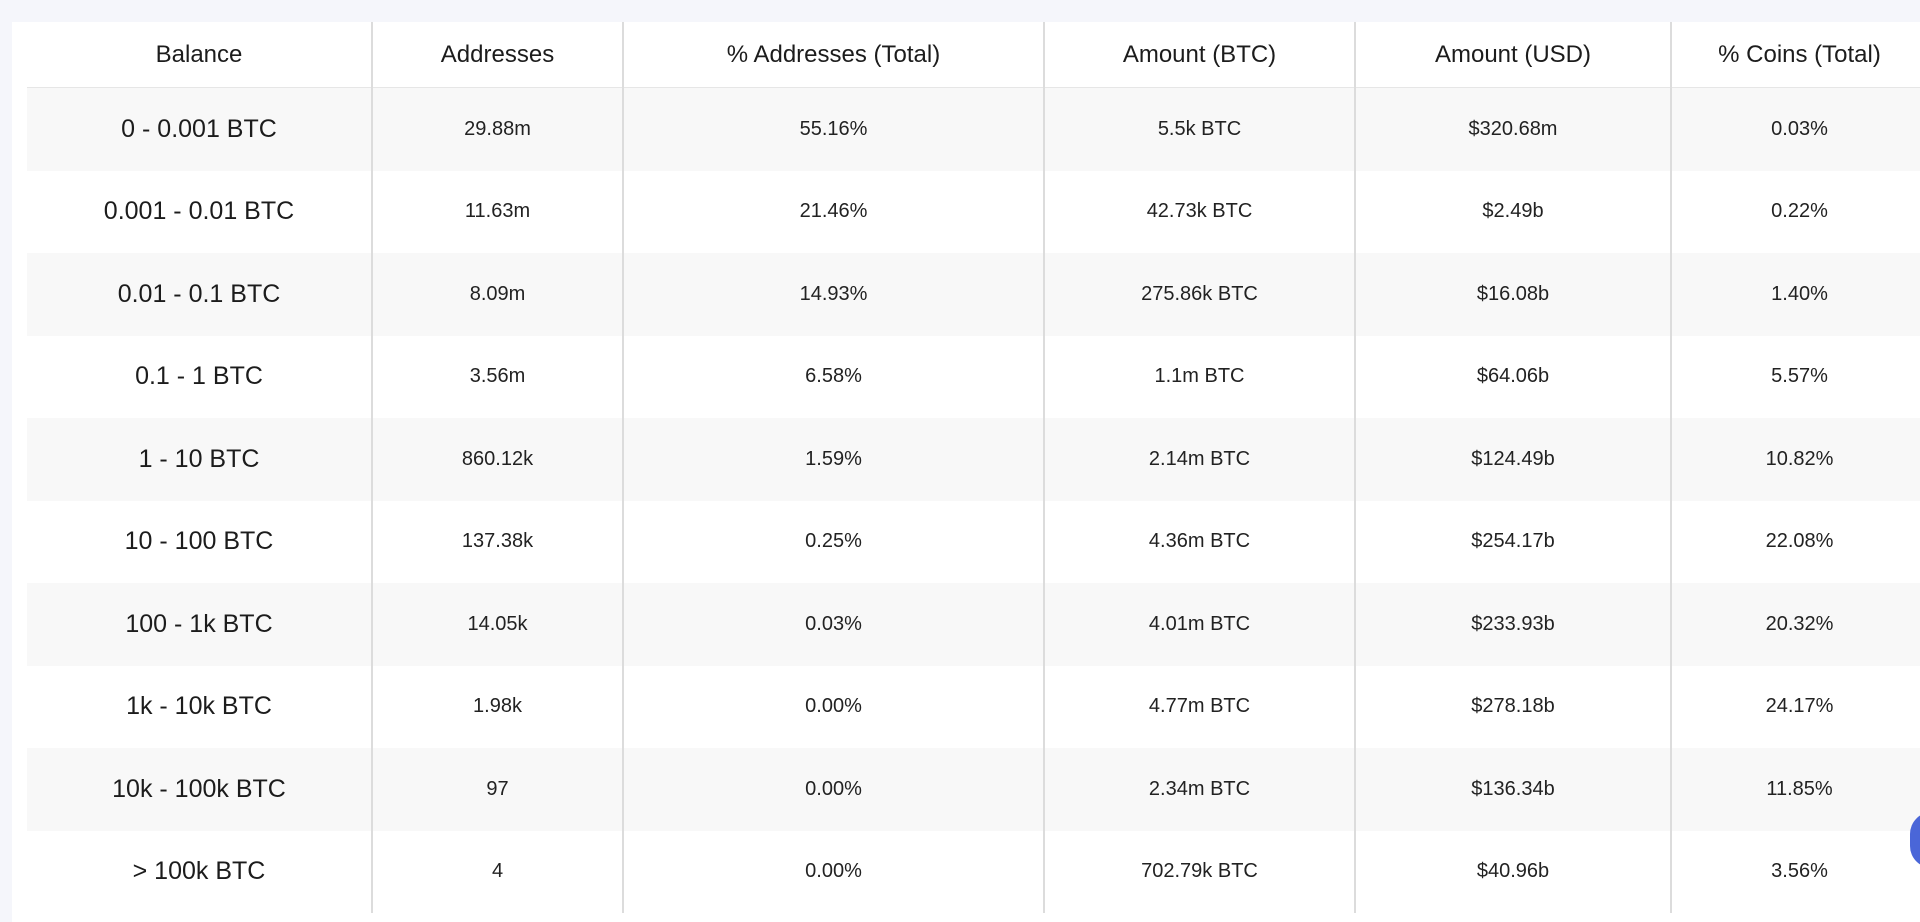 Image resolution: width=1920 pixels, height=922 pixels. I want to click on amount-usd-cell: $124.49b, so click(1513, 459).